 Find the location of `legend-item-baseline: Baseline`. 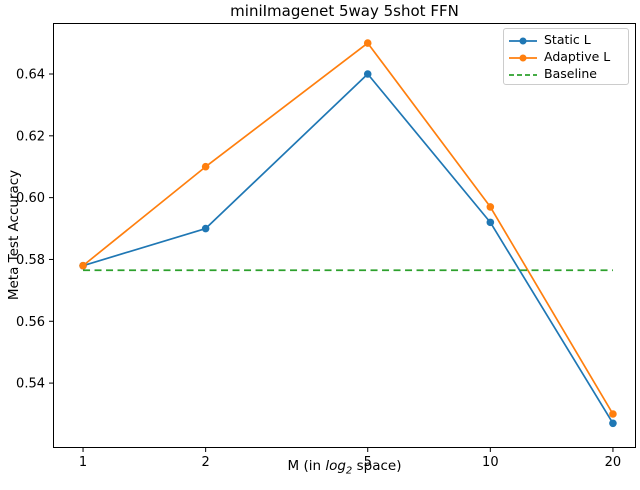

legend-item-baseline: Baseline is located at coordinates (566, 73).